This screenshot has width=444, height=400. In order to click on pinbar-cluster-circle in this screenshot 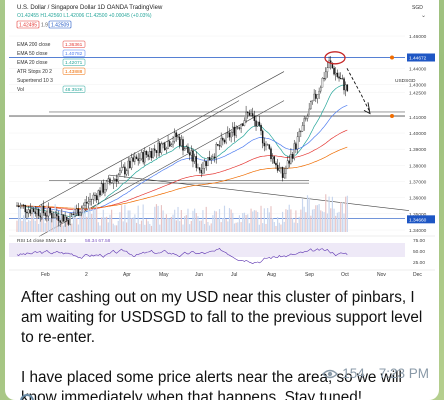, I will do `click(335, 58)`.